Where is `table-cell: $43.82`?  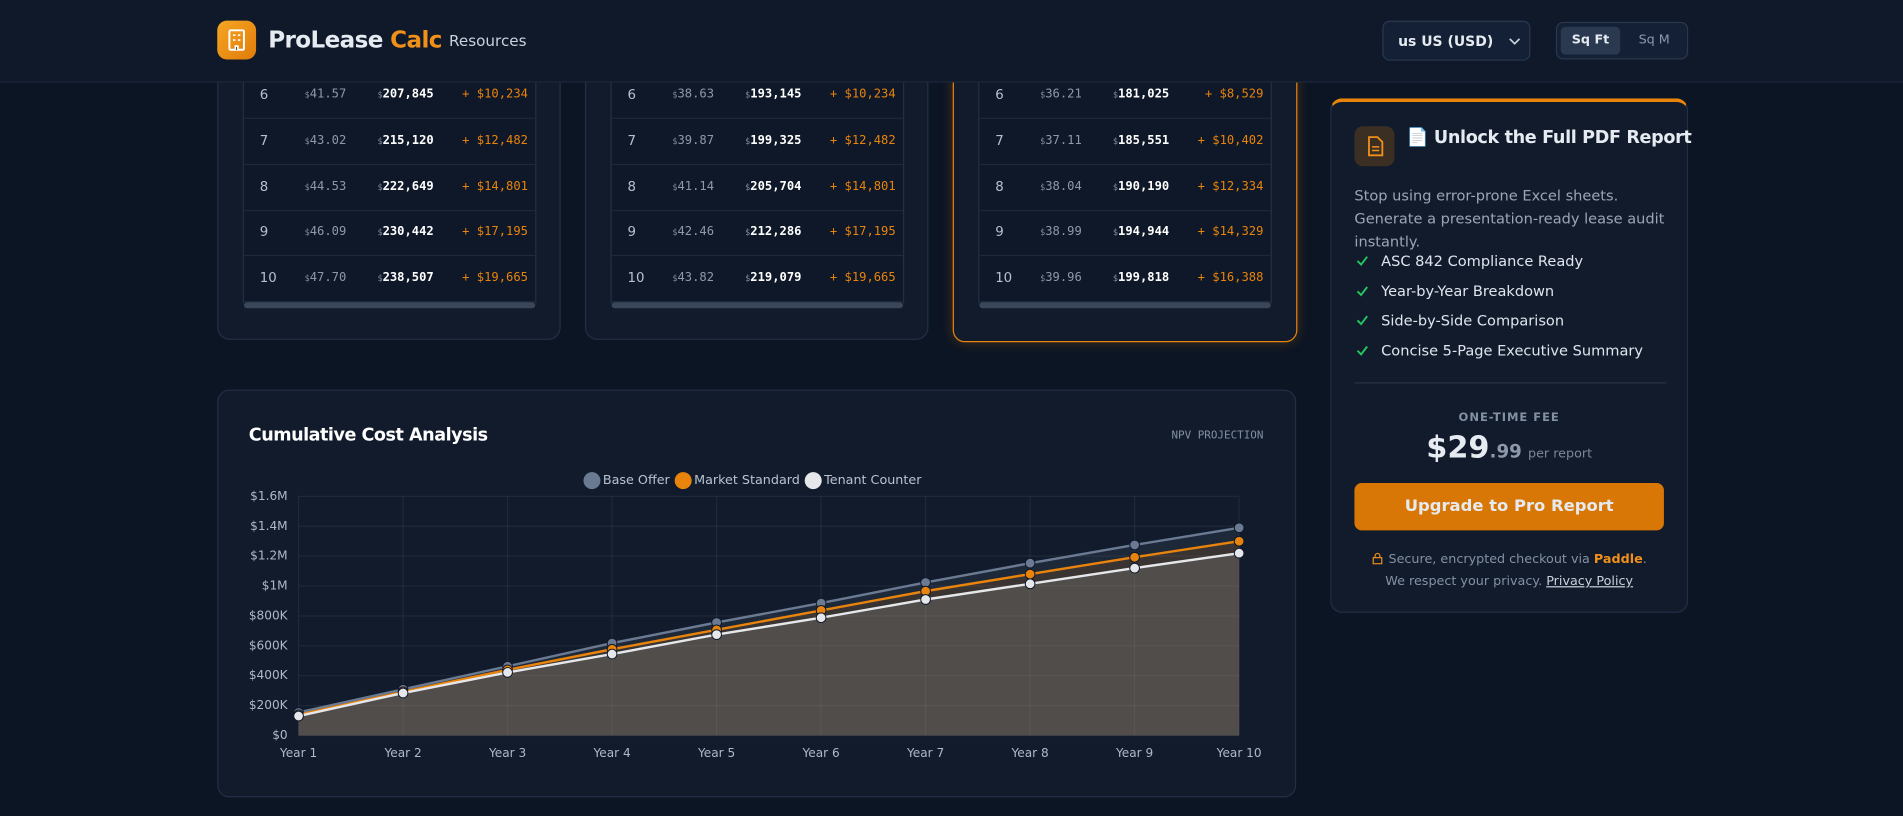 table-cell: $43.82 is located at coordinates (693, 278).